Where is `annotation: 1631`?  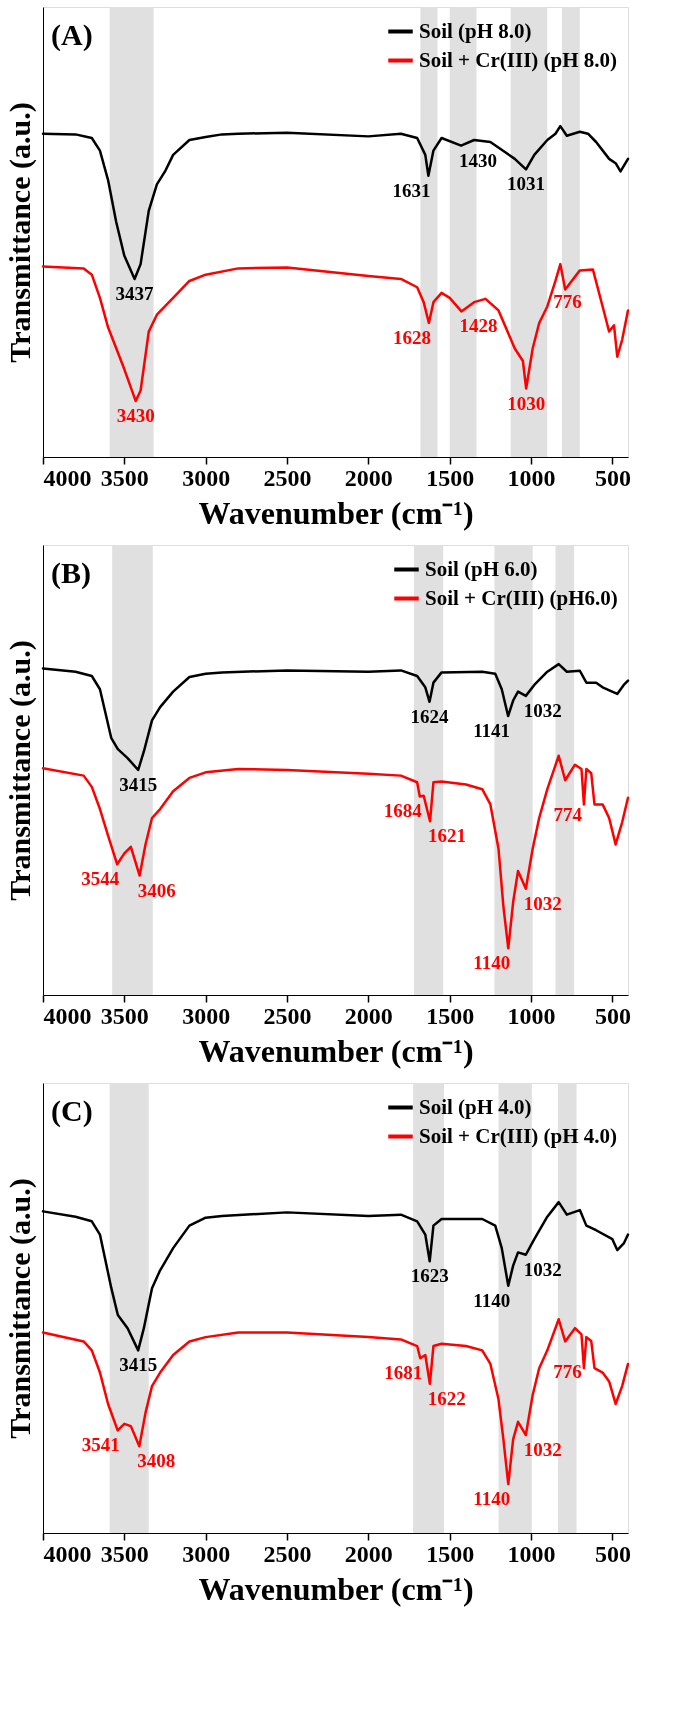
annotation: 1631 is located at coordinates (411, 190).